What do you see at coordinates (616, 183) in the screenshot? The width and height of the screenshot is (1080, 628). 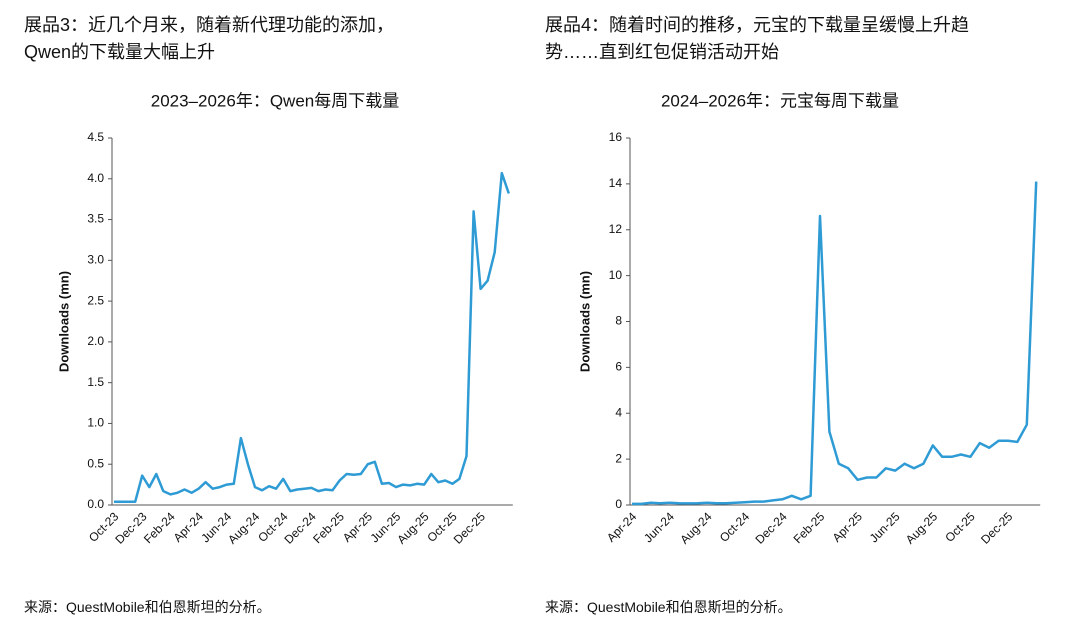 I see `y-tick-label: 14` at bounding box center [616, 183].